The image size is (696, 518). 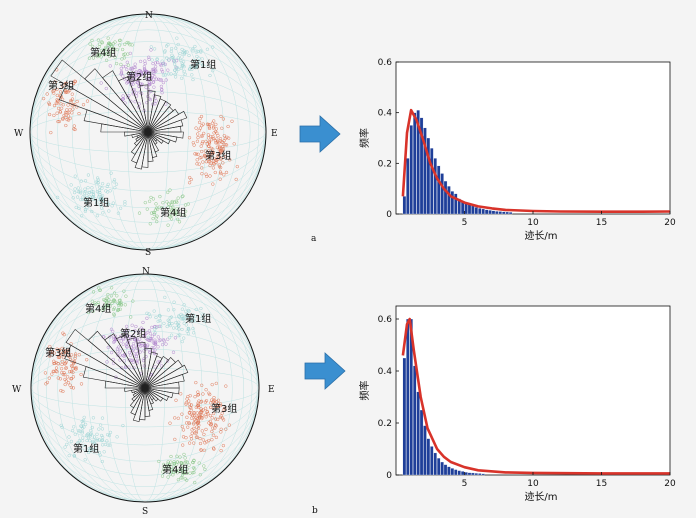 What do you see at coordinates (540, 235) in the screenshot?
I see `x-axis-title: 迹长/m` at bounding box center [540, 235].